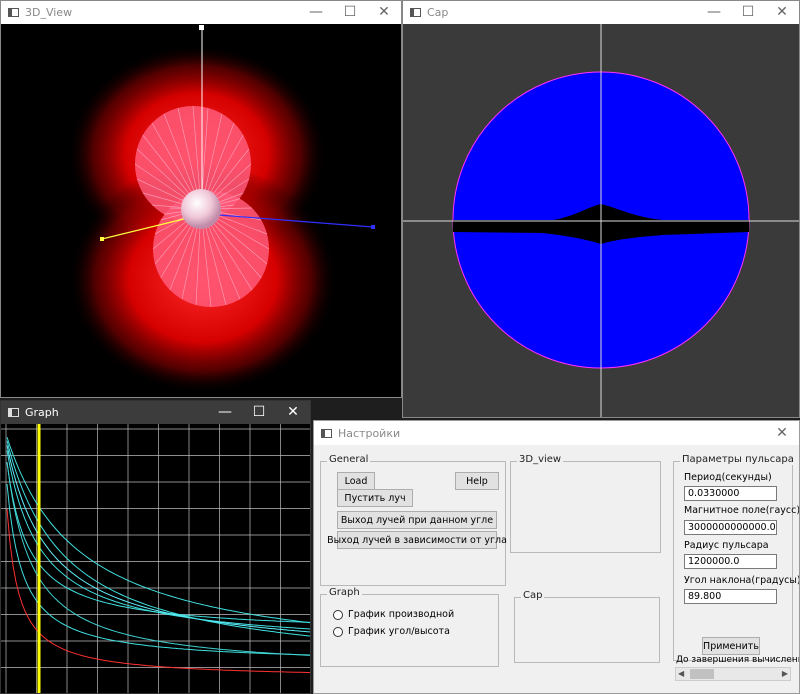  What do you see at coordinates (702, 674) in the screenshot?
I see `scroll-thumb` at bounding box center [702, 674].